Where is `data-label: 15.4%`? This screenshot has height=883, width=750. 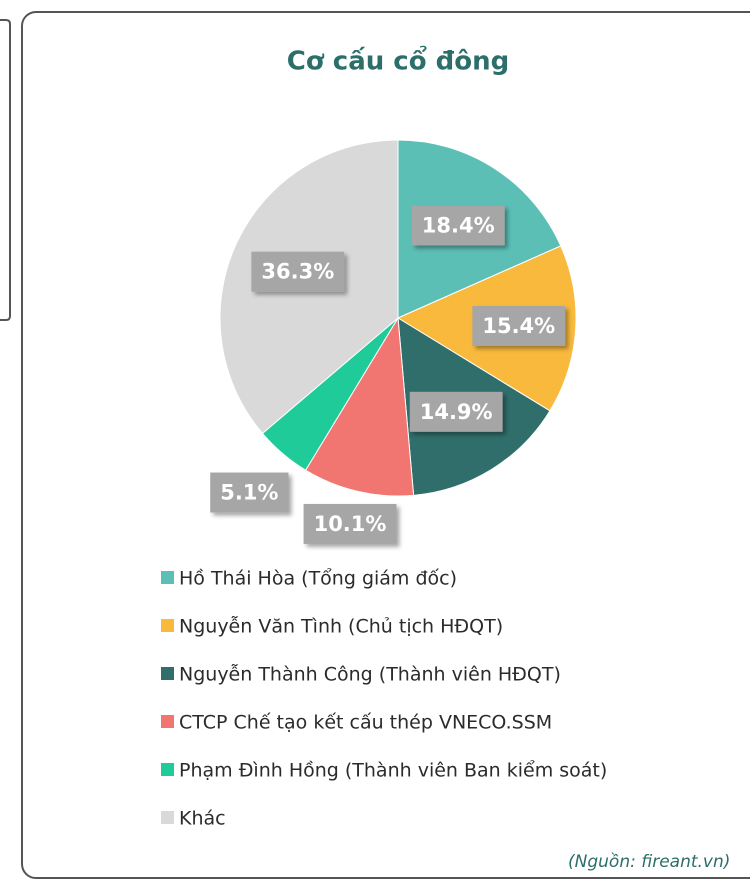
data-label: 15.4% is located at coordinates (519, 325).